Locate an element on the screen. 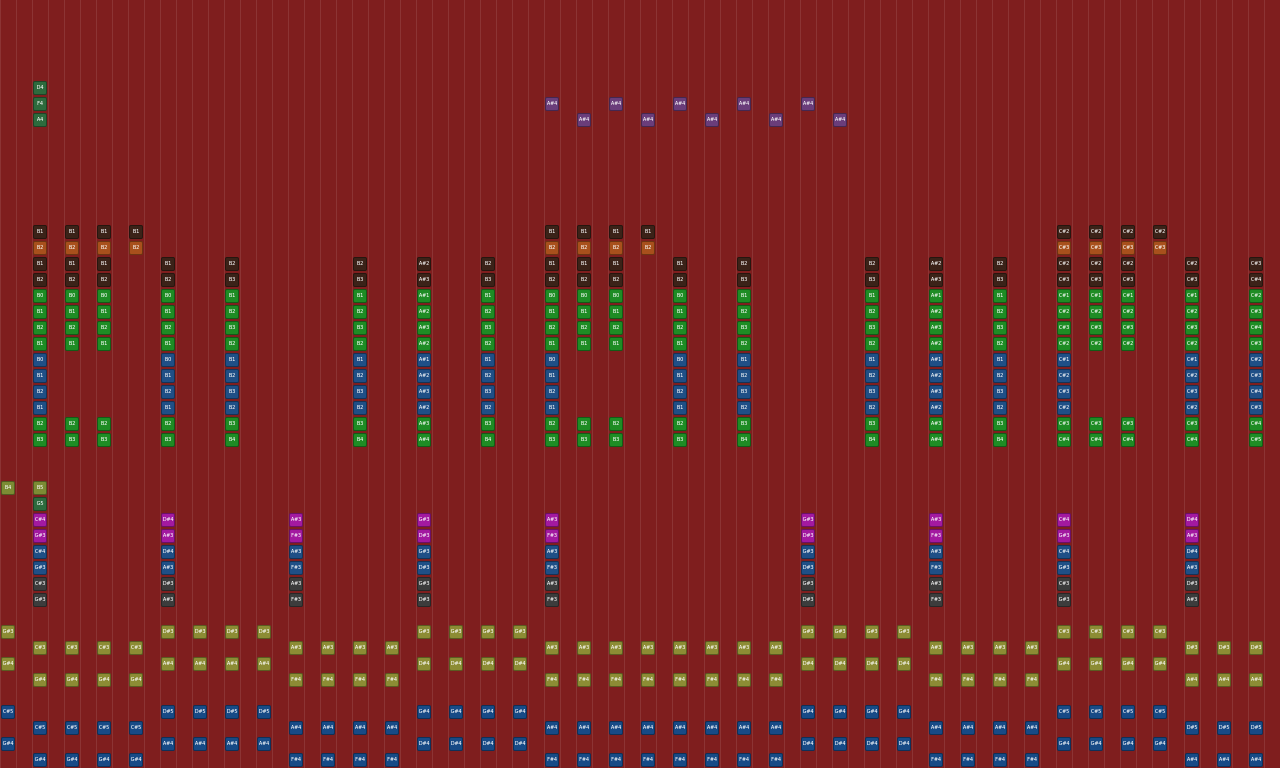 The image size is (1280, 768). note-cell-upper-chord: A#2 is located at coordinates (424, 264).